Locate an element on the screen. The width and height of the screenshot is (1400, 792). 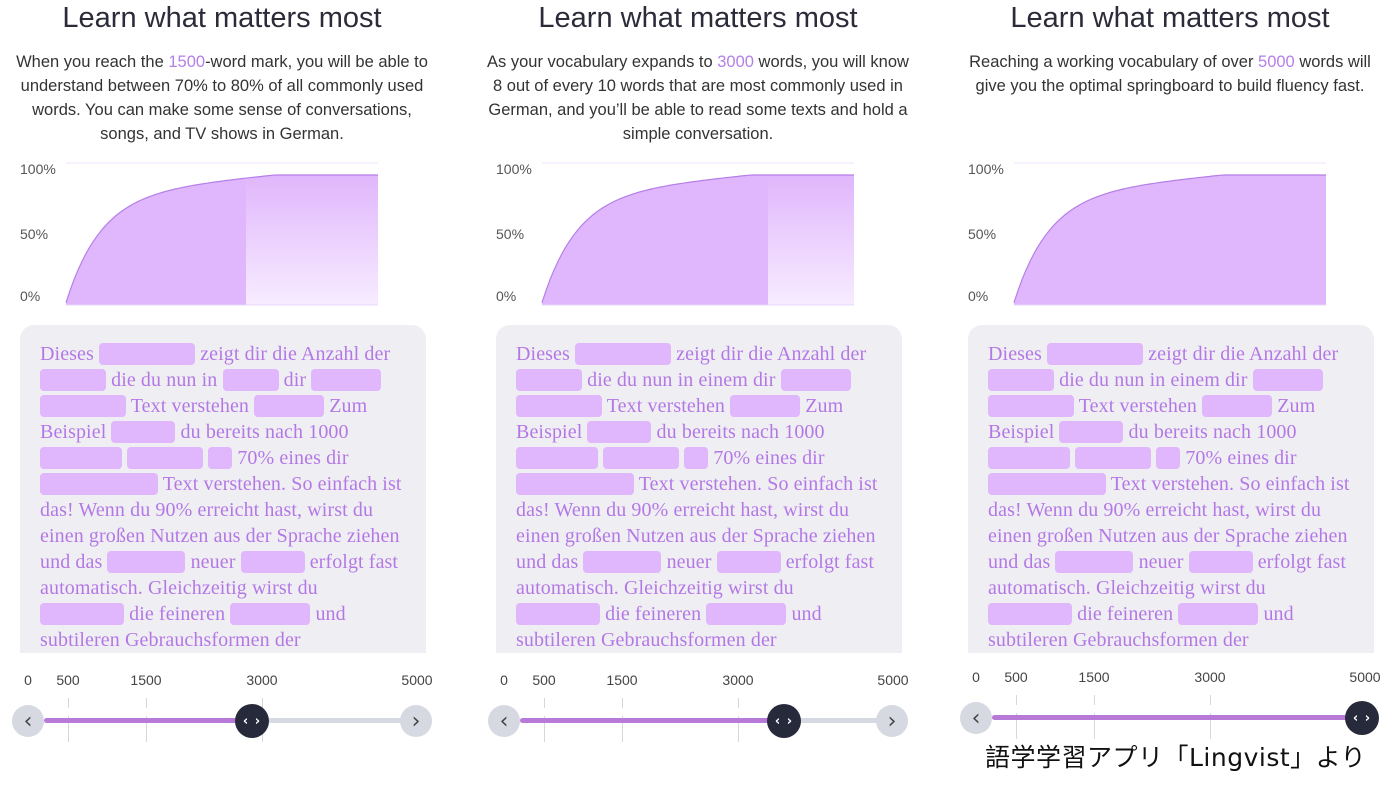
text-fragment: 70% eines dir is located at coordinates (1238, 458).